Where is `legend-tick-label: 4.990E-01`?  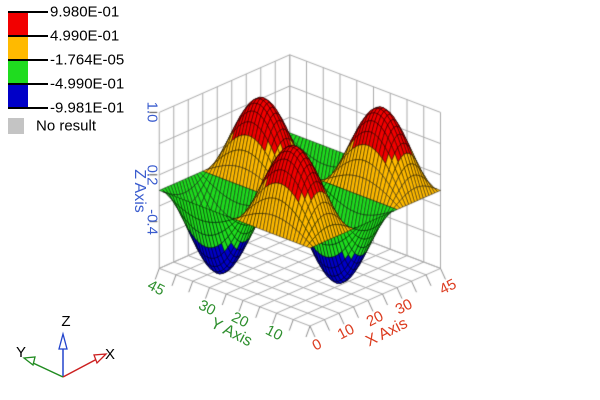 legend-tick-label: 4.990E-01 is located at coordinates (85, 36).